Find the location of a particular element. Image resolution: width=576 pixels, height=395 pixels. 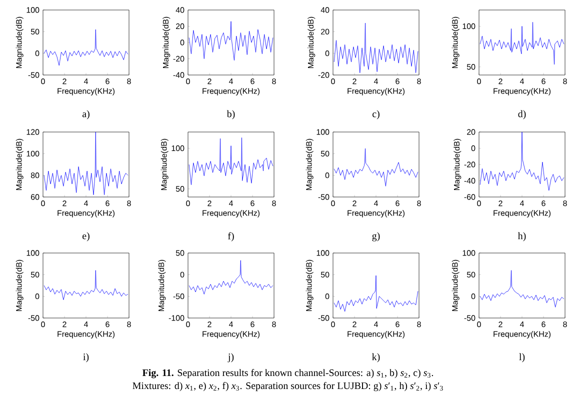

text: j) is located at coordinates (231, 357).